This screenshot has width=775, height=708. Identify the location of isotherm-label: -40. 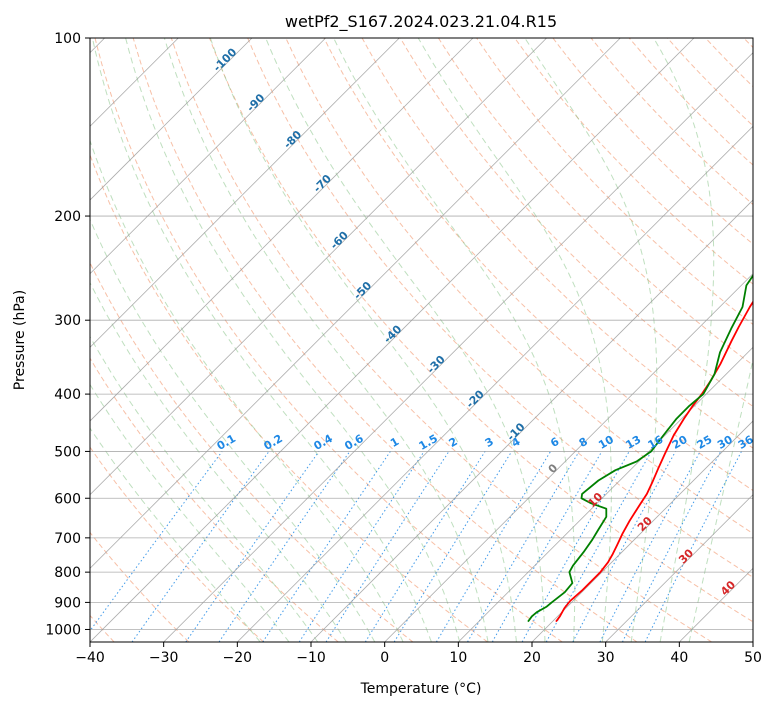
(392, 333).